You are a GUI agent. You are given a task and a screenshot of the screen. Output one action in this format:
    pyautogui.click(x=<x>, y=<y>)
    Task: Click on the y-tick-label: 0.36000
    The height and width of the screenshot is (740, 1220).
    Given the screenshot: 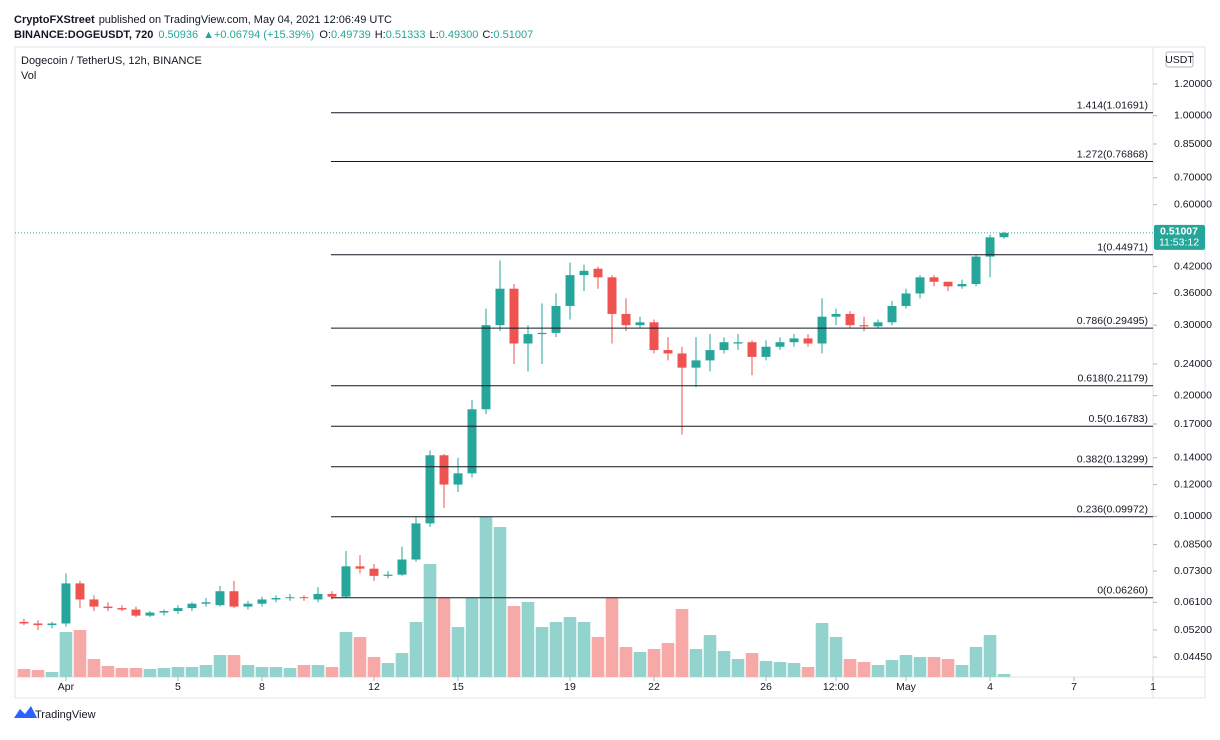 What is the action you would take?
    pyautogui.click(x=1193, y=293)
    